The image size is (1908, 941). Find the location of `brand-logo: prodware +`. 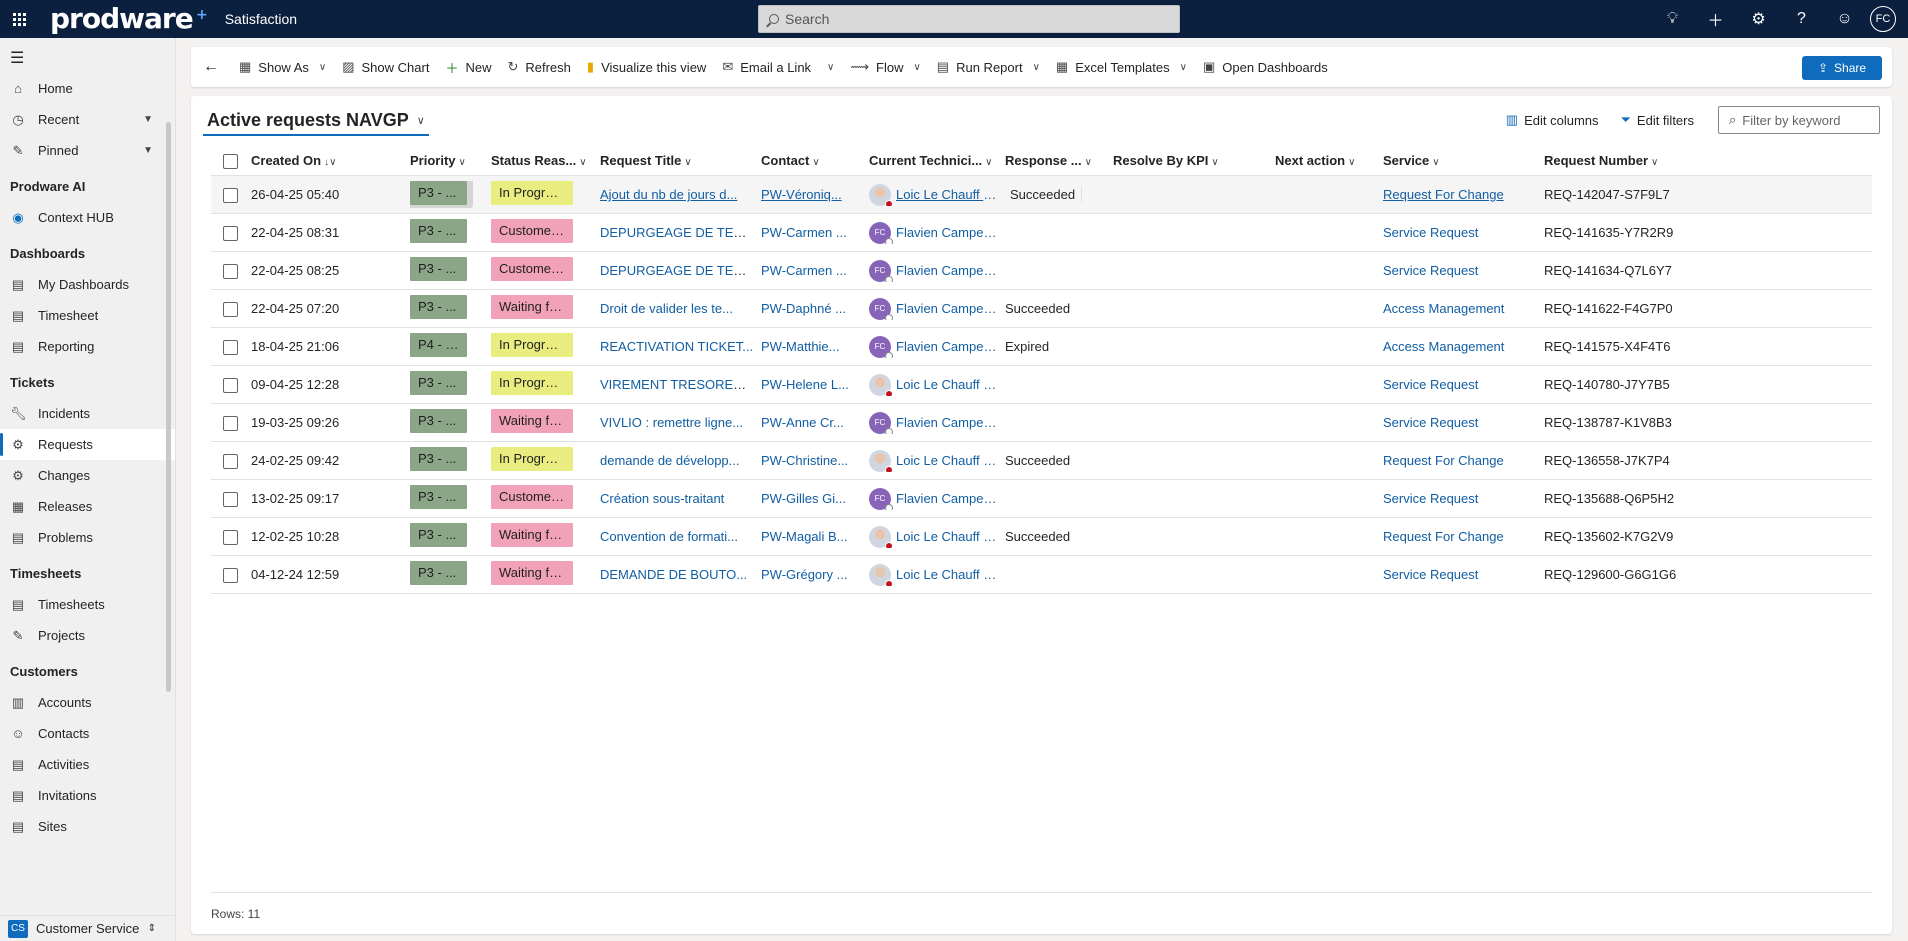

brand-logo: prodware + is located at coordinates (129, 19).